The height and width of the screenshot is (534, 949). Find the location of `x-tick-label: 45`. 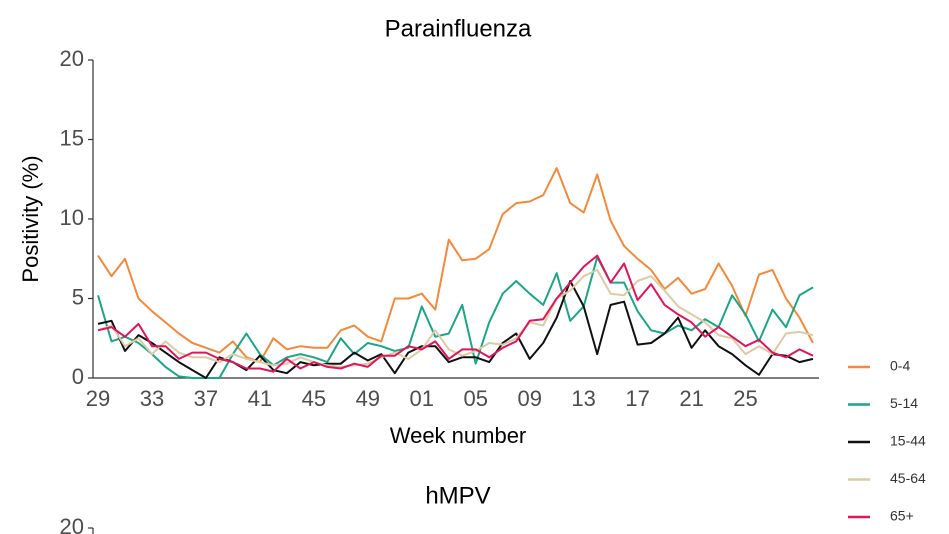

x-tick-label: 45 is located at coordinates (314, 398).